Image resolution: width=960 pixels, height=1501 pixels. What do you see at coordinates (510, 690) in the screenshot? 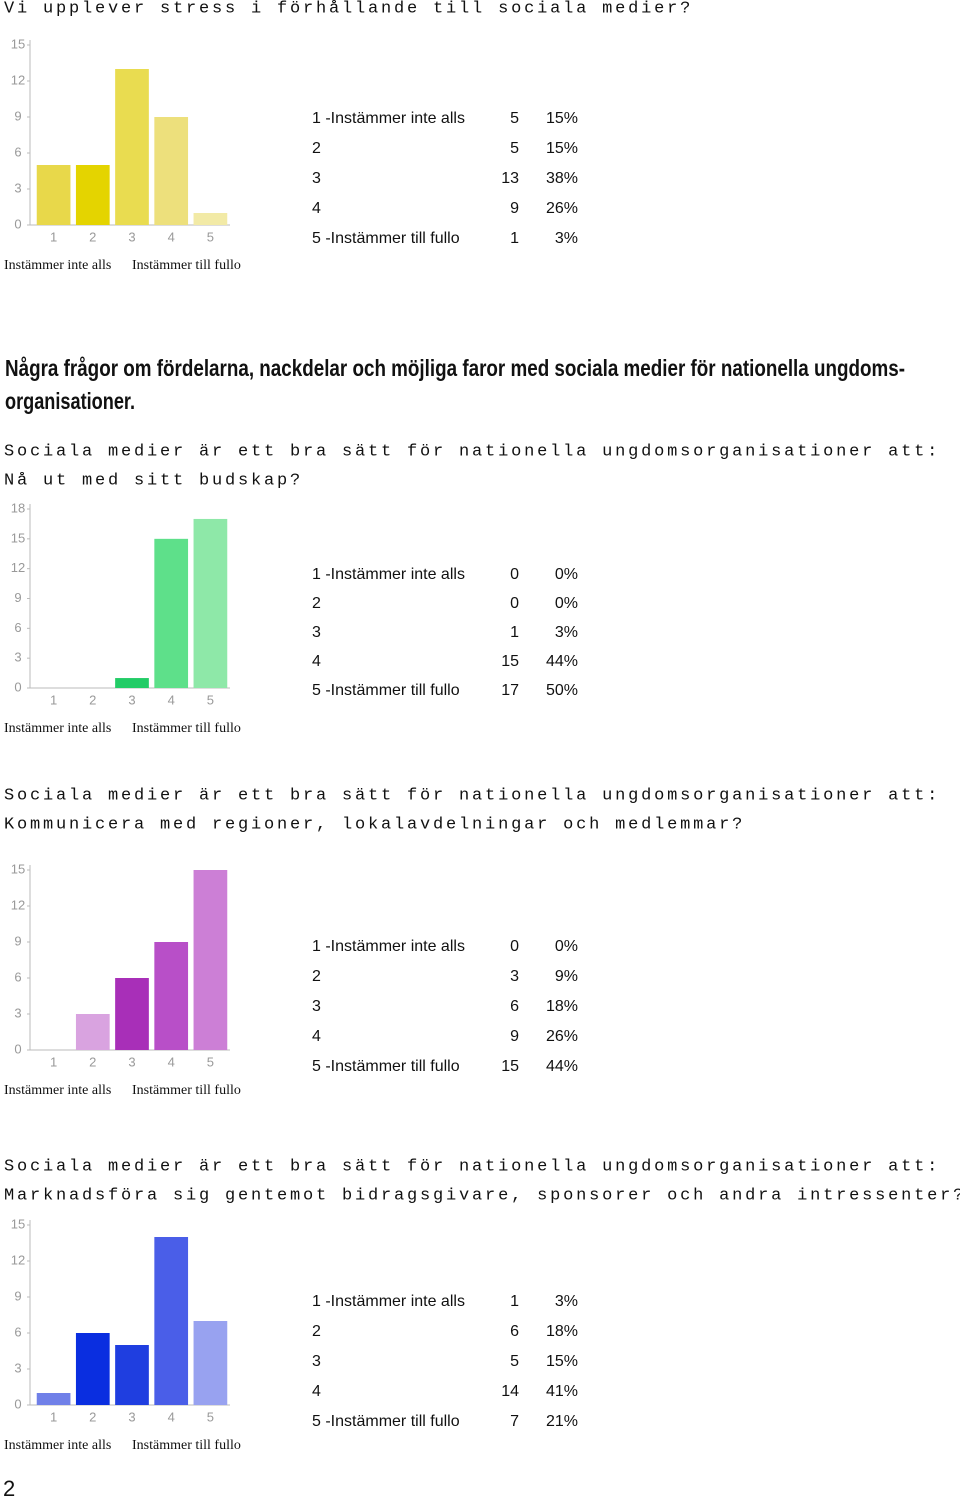
I see `row-count: 17` at bounding box center [510, 690].